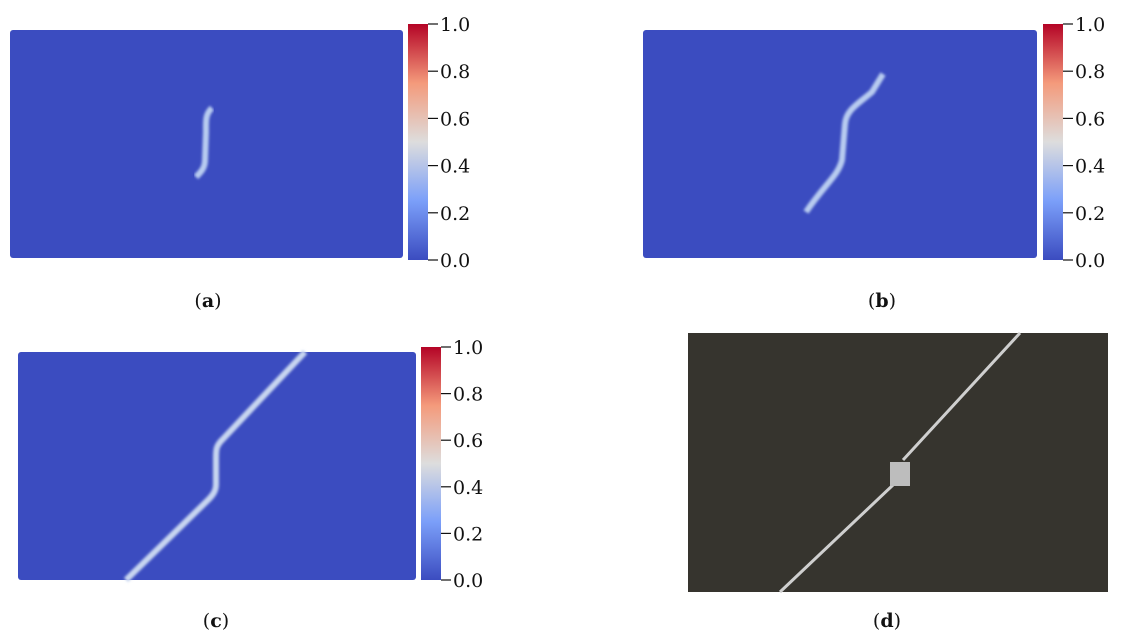 The height and width of the screenshot is (642, 1137). I want to click on field, so click(840, 144).